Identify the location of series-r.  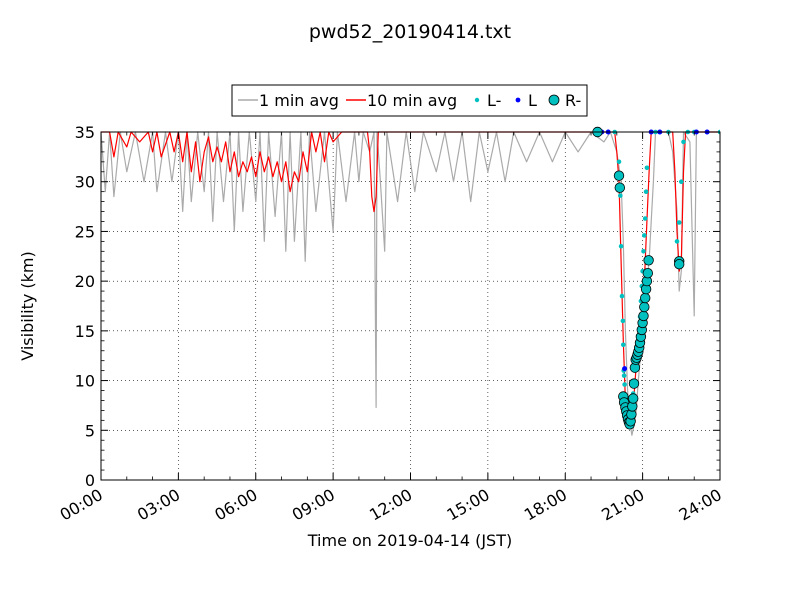
(638, 278).